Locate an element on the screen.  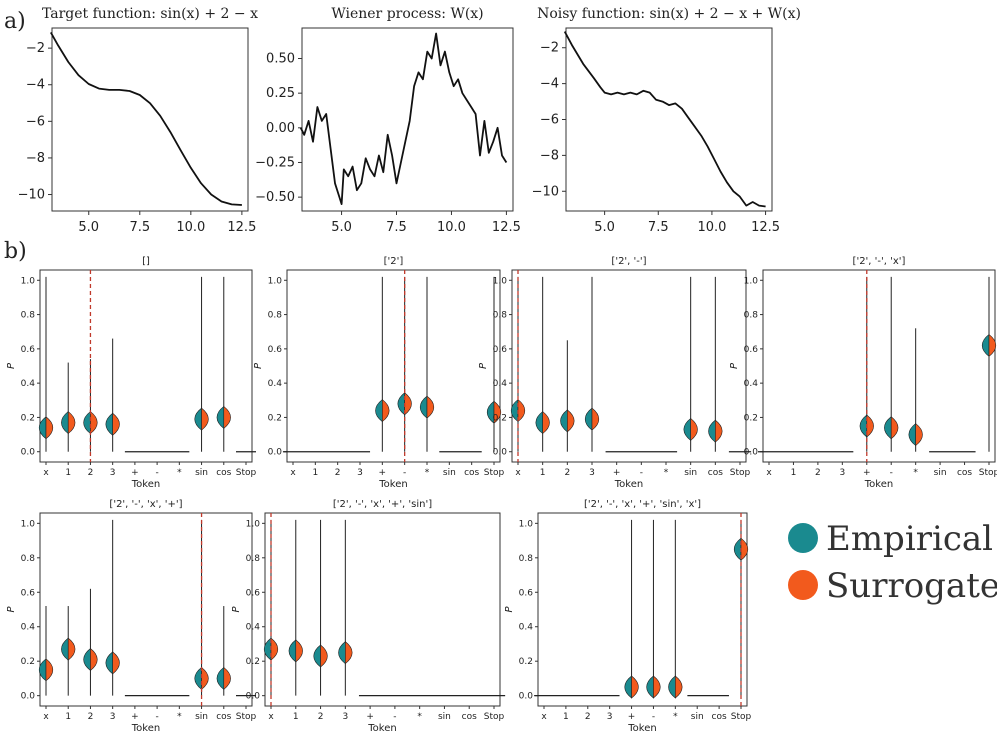
y-tick-label: −8 is located at coordinates (35, 158).